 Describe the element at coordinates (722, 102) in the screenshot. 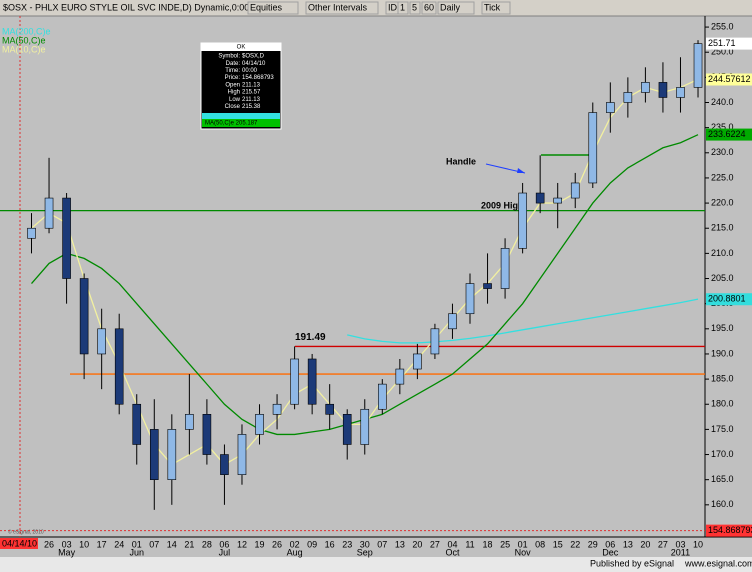

I see `y-tick-label: 240.0` at that location.